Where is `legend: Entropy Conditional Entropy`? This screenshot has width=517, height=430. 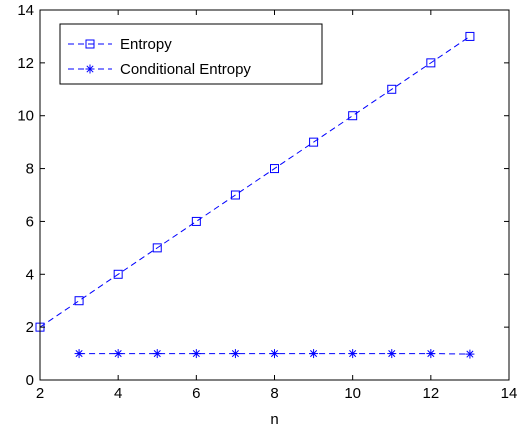
legend: Entropy Conditional Entropy is located at coordinates (191, 54).